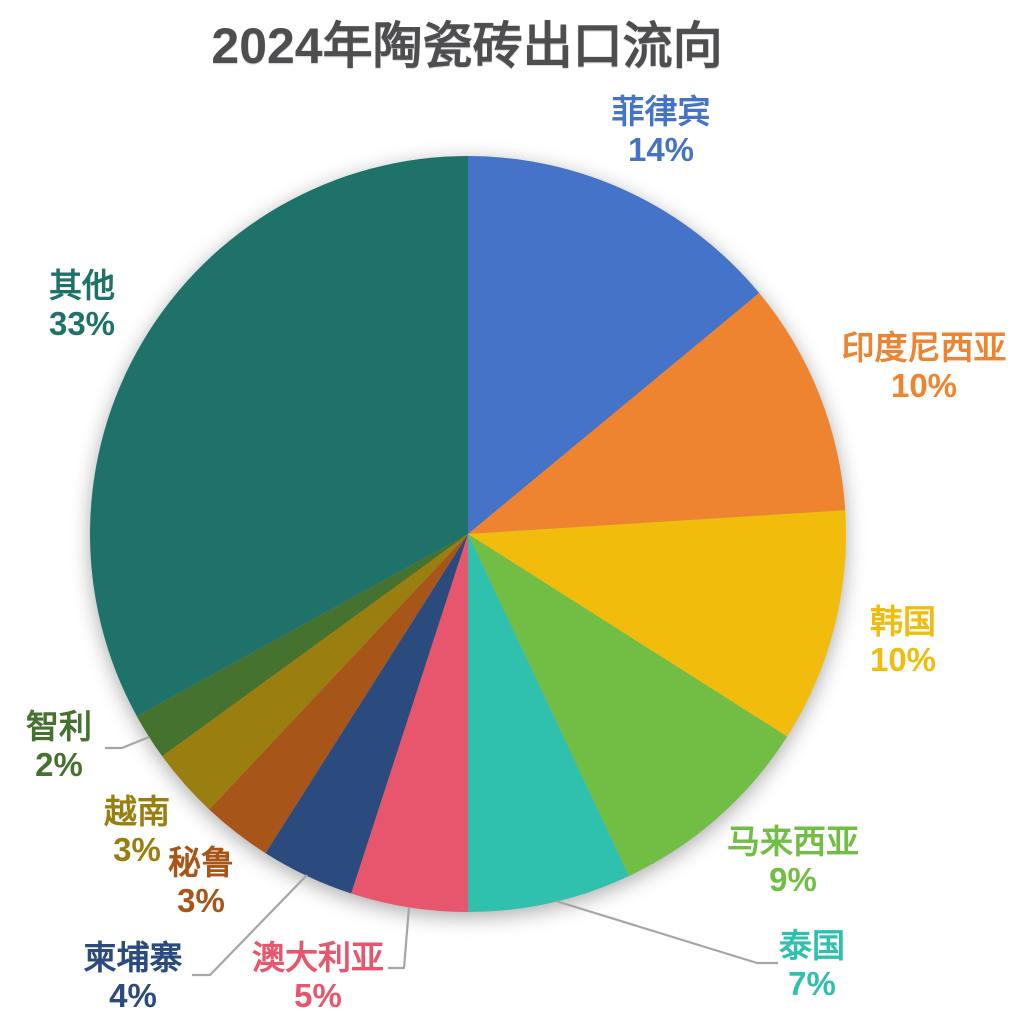 This screenshot has height=1022, width=1022. I want to click on slice-label-name: 其他, so click(82, 285).